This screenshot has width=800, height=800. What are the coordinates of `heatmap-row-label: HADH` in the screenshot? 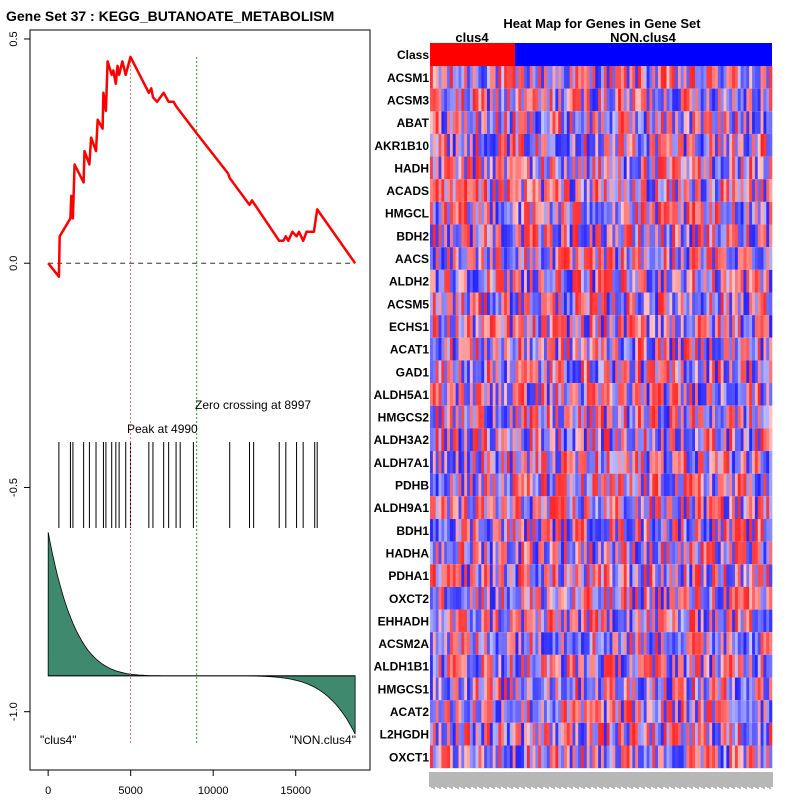 It's located at (411, 168).